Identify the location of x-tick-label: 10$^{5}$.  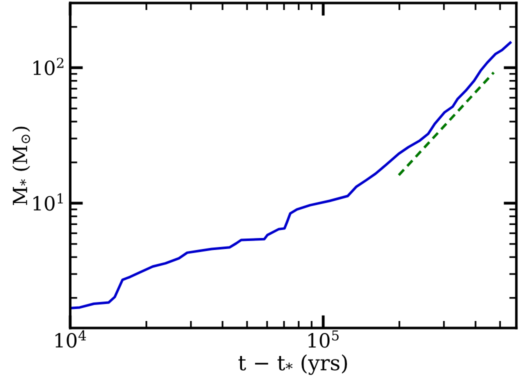
(323, 339).